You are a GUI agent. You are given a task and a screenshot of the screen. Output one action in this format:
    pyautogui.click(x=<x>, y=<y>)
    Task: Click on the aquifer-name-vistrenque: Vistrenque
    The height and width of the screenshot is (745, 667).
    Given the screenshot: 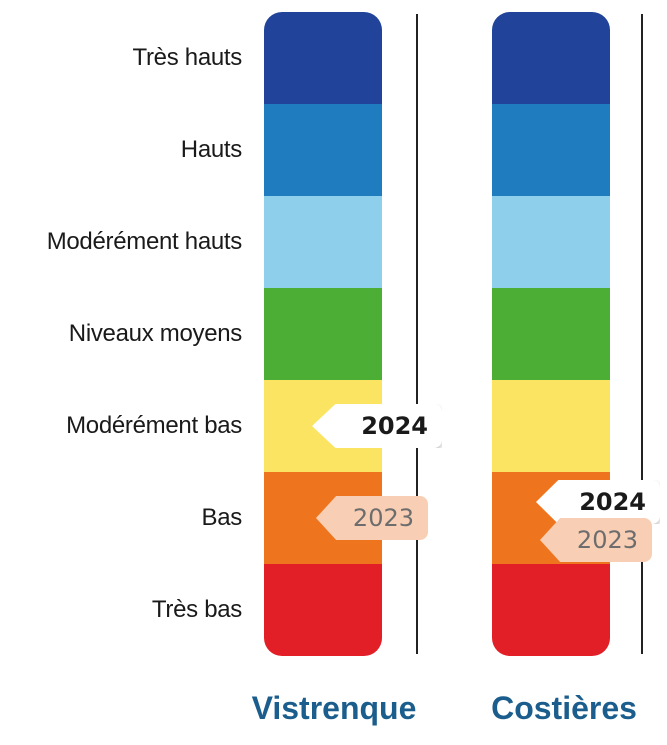 What is the action you would take?
    pyautogui.click(x=334, y=708)
    